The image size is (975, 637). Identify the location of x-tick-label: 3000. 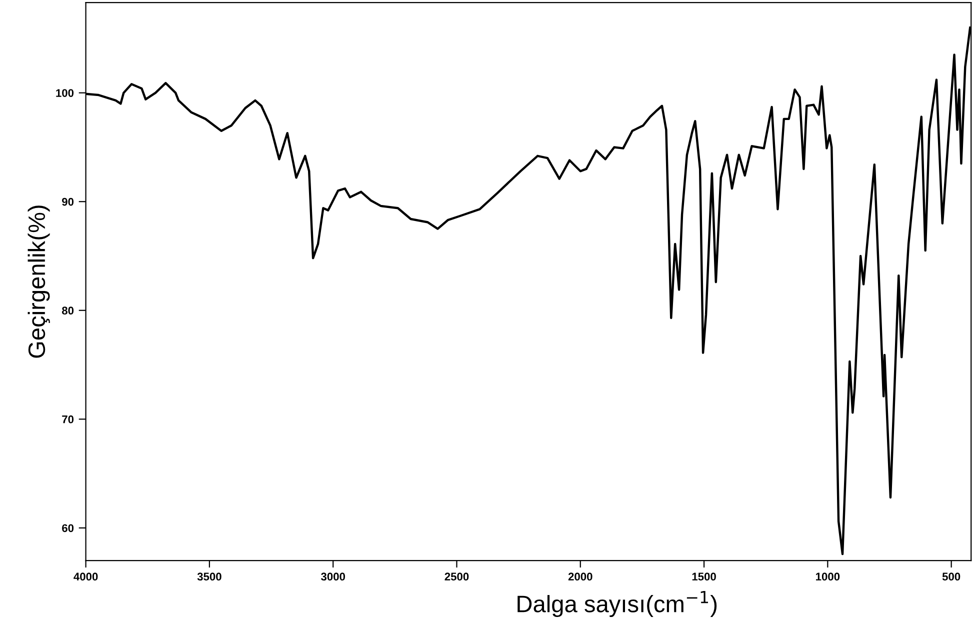
(332, 576).